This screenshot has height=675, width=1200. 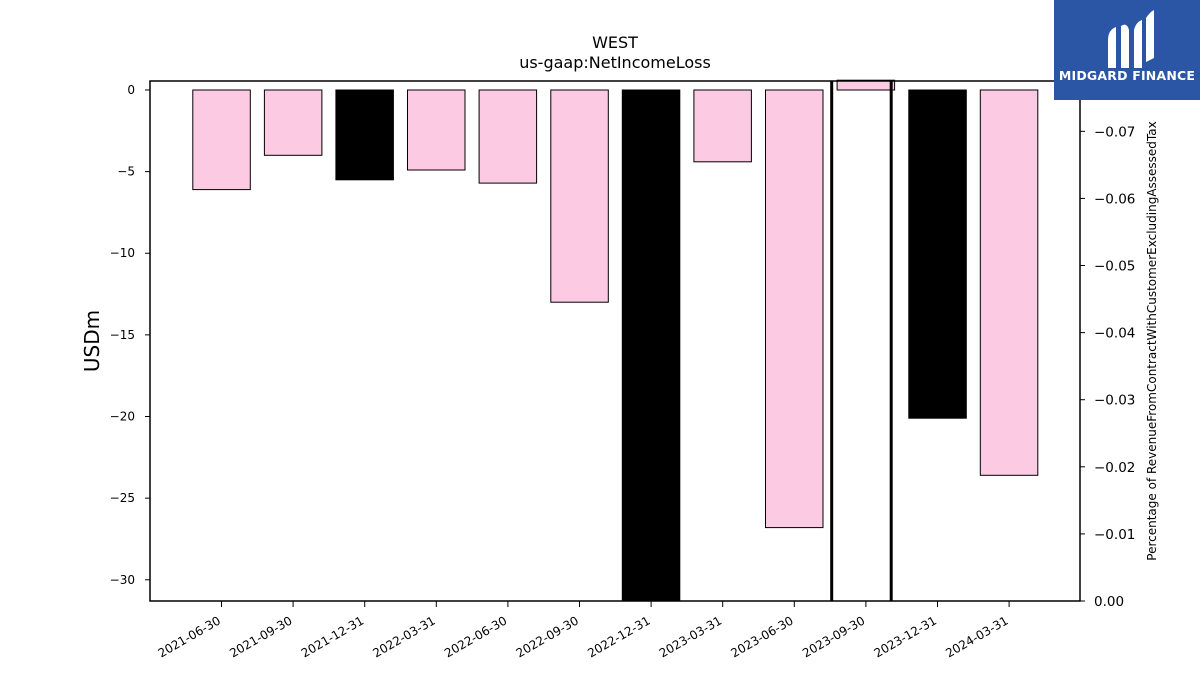 I want to click on midgard-logo-icon, so click(x=1131, y=39).